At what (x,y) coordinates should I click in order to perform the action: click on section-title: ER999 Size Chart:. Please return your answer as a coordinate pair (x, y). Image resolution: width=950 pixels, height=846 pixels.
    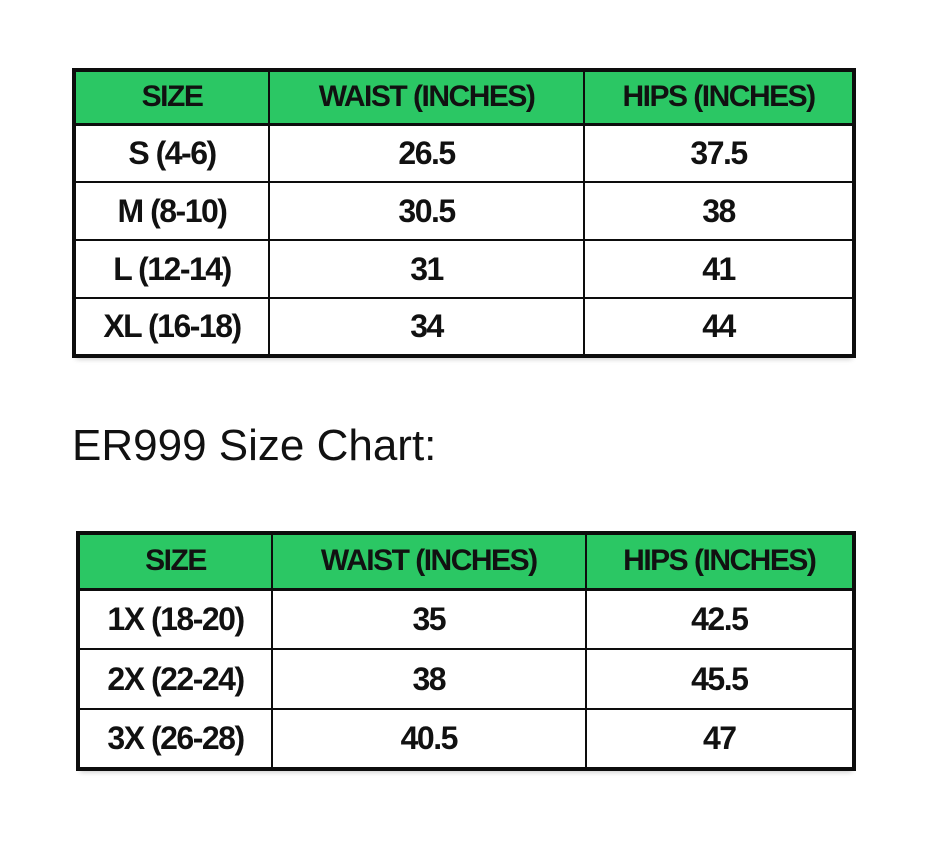
    Looking at the image, I should click on (254, 445).